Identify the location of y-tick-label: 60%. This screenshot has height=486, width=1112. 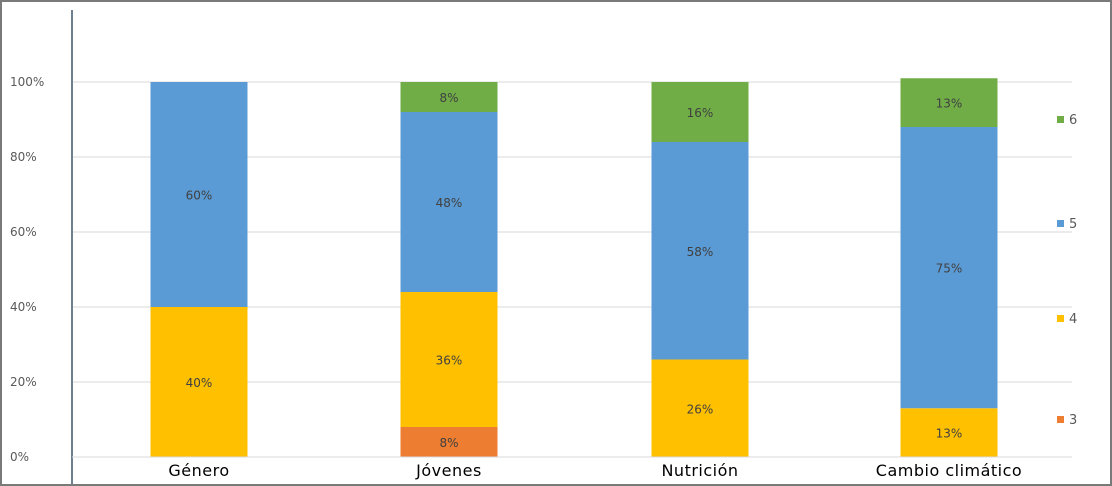
(23, 232).